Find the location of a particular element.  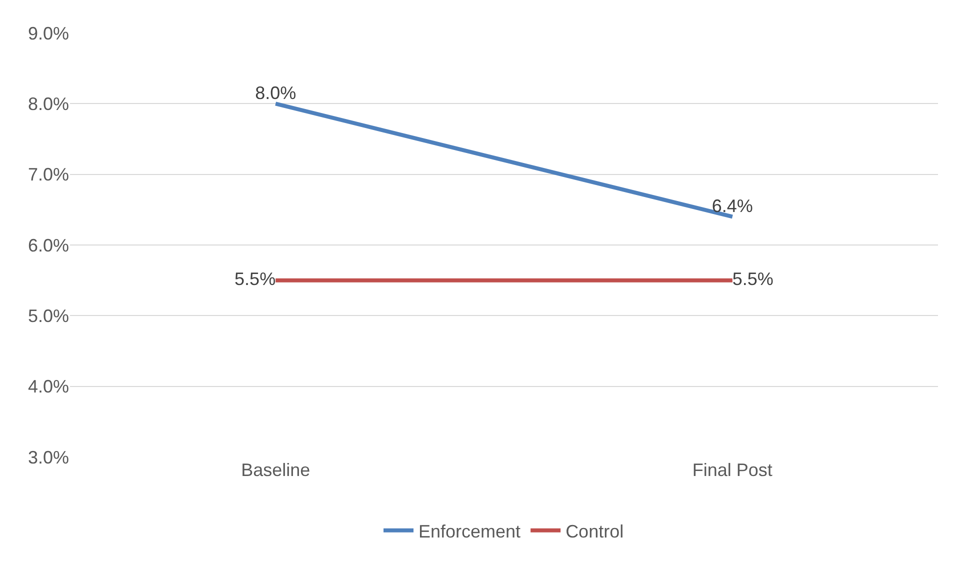

y-tick-label: 8.0% is located at coordinates (48, 104).